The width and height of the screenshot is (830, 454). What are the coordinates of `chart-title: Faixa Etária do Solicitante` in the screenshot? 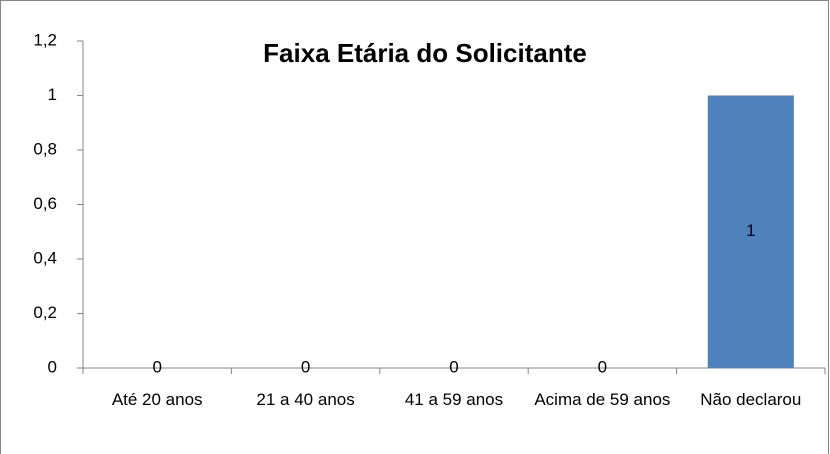 It's located at (425, 53).